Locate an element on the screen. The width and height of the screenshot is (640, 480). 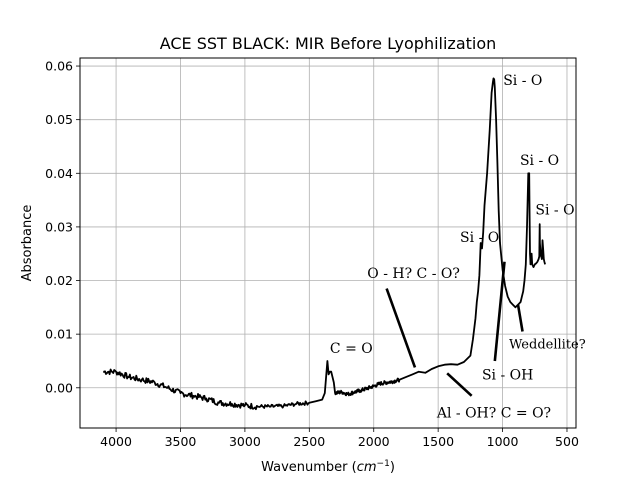
y-tick-label: 0.05 is located at coordinates (59, 119).